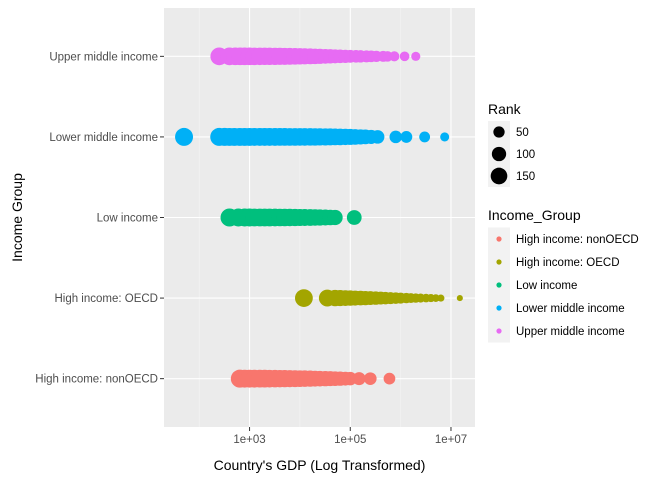 The height and width of the screenshot is (480, 672). I want to click on color-legend-label: Low income, so click(546, 286).